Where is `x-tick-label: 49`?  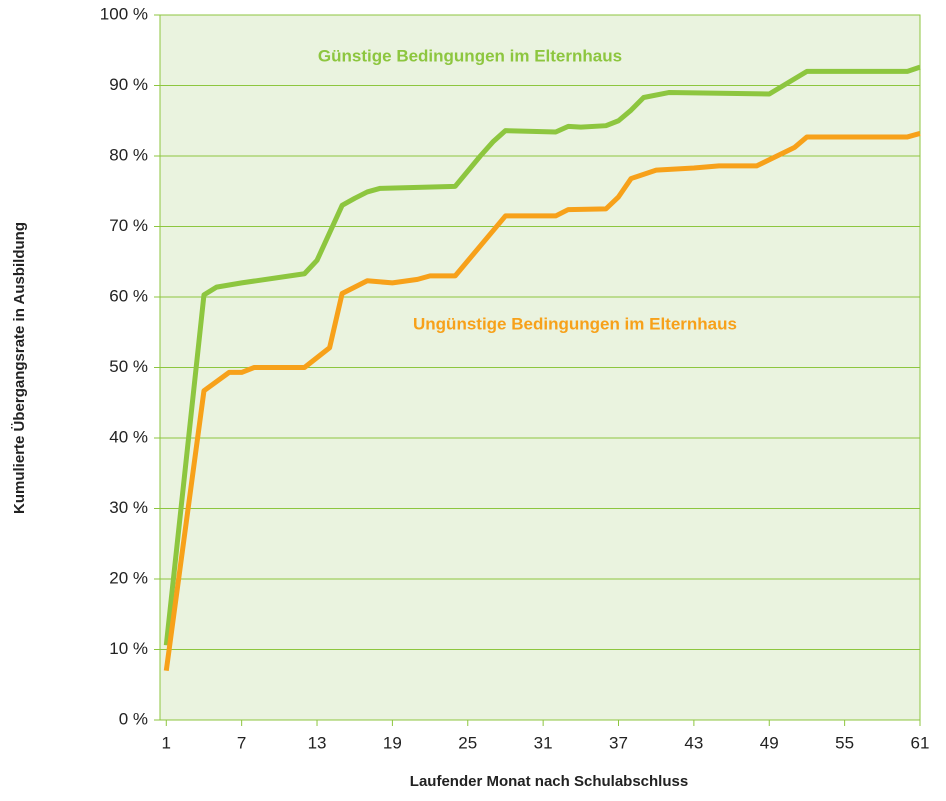
x-tick-label: 49 is located at coordinates (769, 742).